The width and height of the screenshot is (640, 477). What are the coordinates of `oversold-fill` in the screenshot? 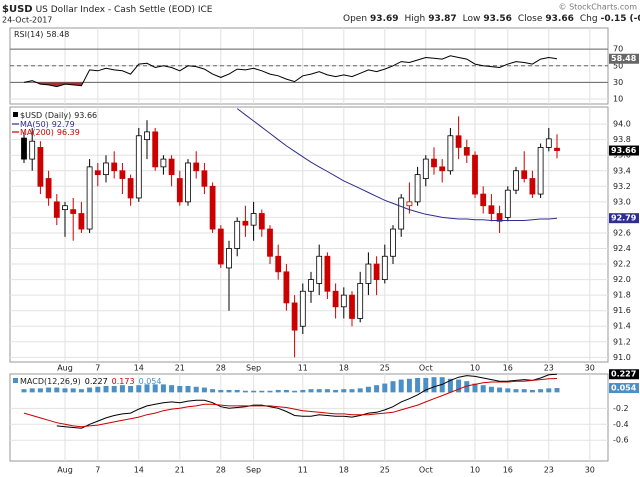 It's located at (290, 84).